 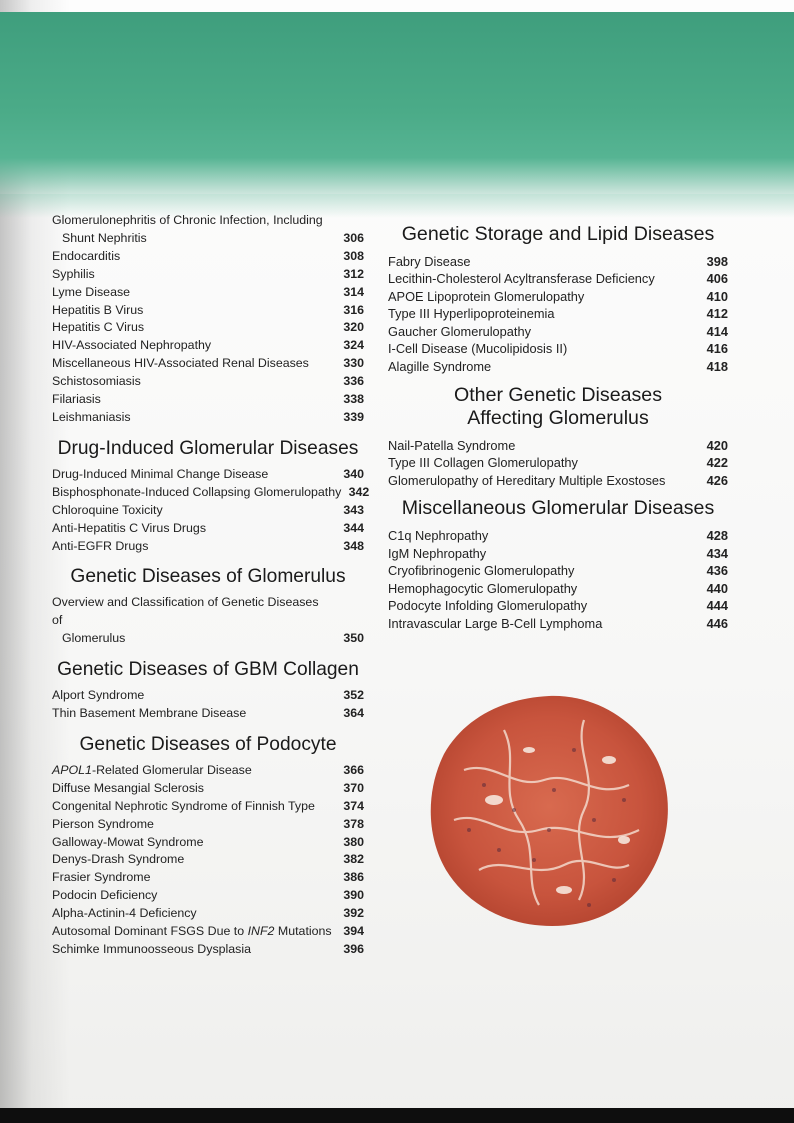 I want to click on toc-entry: Drug-Induced Minimal Change Disease 340, so click(x=208, y=475).